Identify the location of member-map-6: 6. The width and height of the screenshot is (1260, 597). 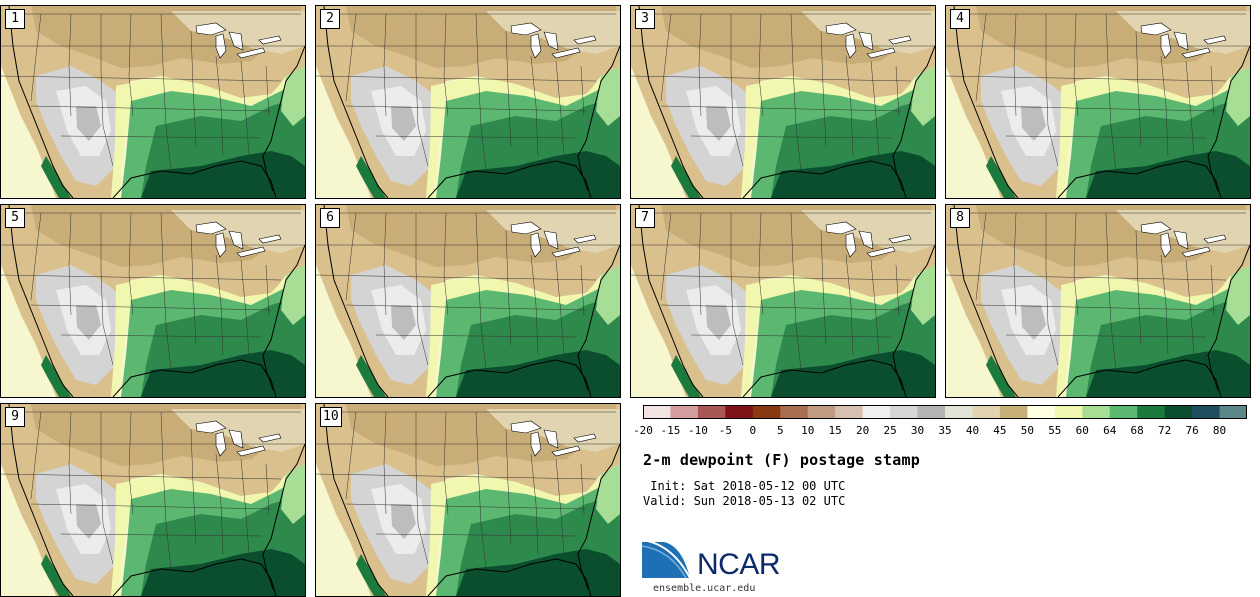
(468, 301).